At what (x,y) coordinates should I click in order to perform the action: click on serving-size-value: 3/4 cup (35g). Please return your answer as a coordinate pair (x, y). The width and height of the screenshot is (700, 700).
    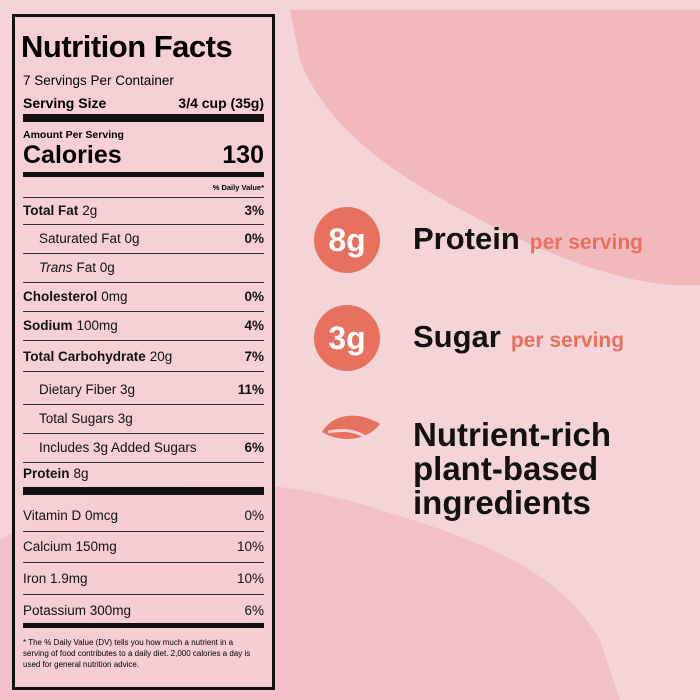
    Looking at the image, I should click on (221, 103).